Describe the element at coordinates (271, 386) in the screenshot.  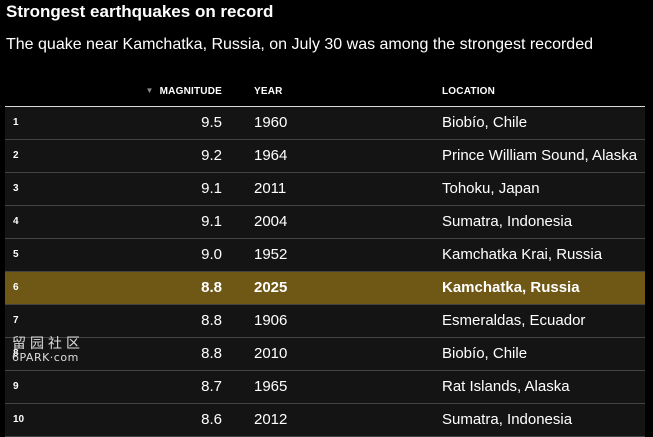
I see `year-cell: 1965` at that location.